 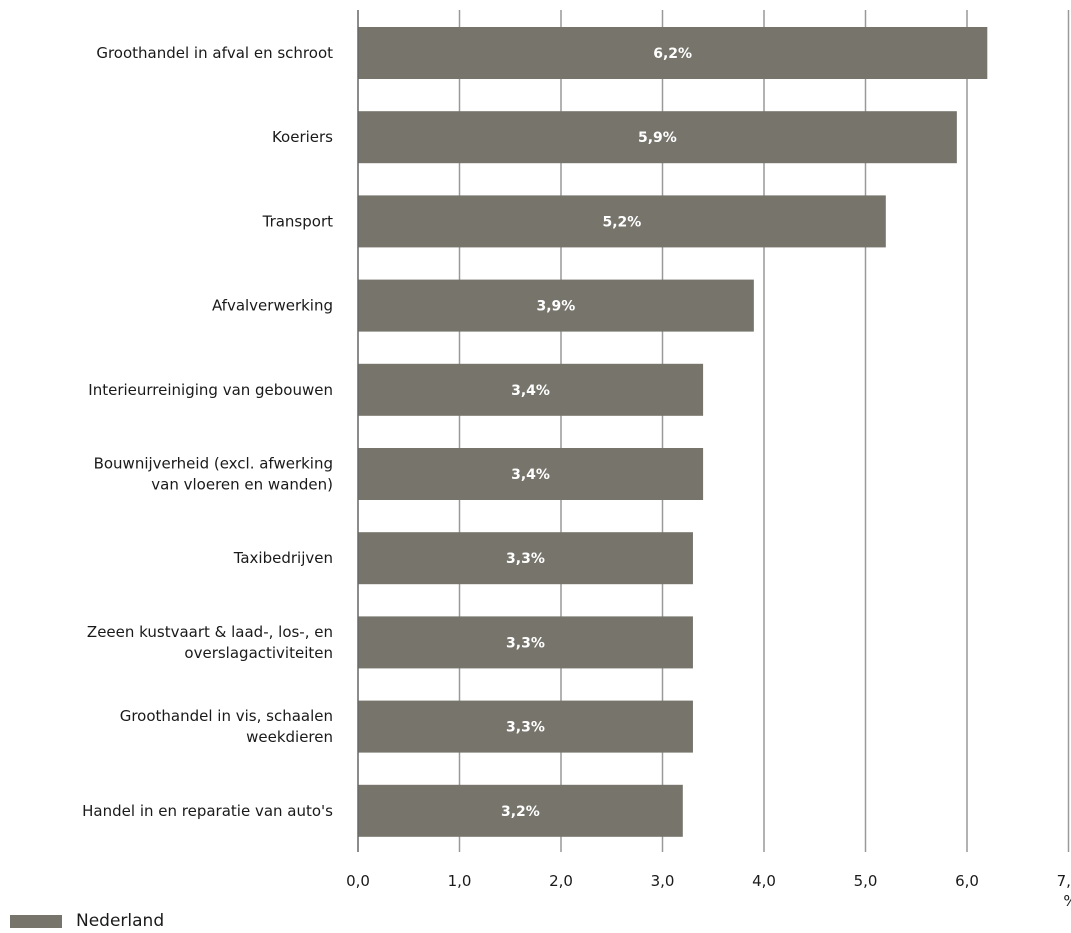 I want to click on x-tick-label: 2,0, so click(x=561, y=881).